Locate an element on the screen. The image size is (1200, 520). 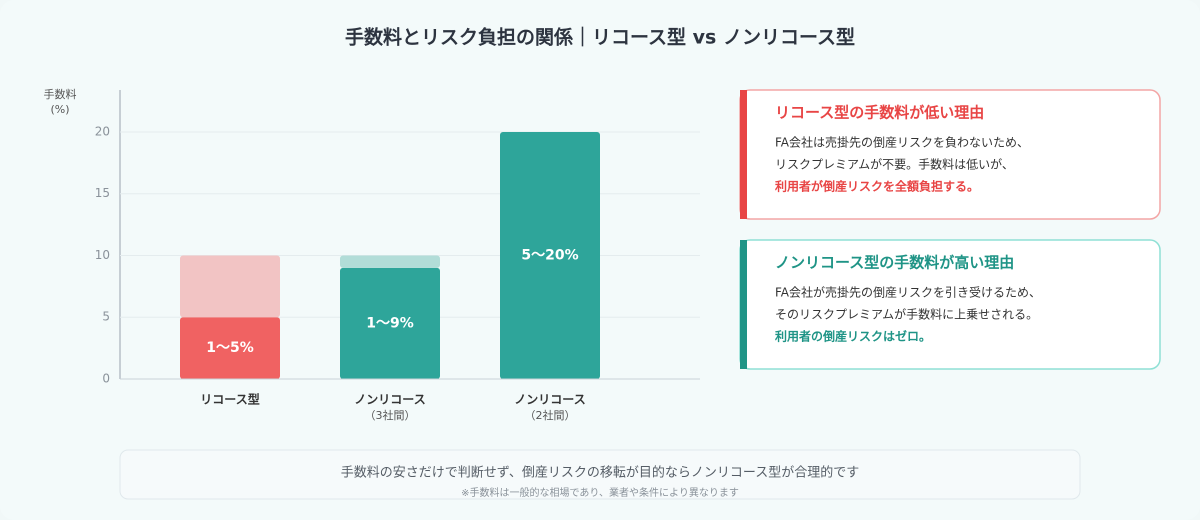
footer-note: ※手数料は一般的な相場であり、業者や条件により異なります is located at coordinates (600, 492).